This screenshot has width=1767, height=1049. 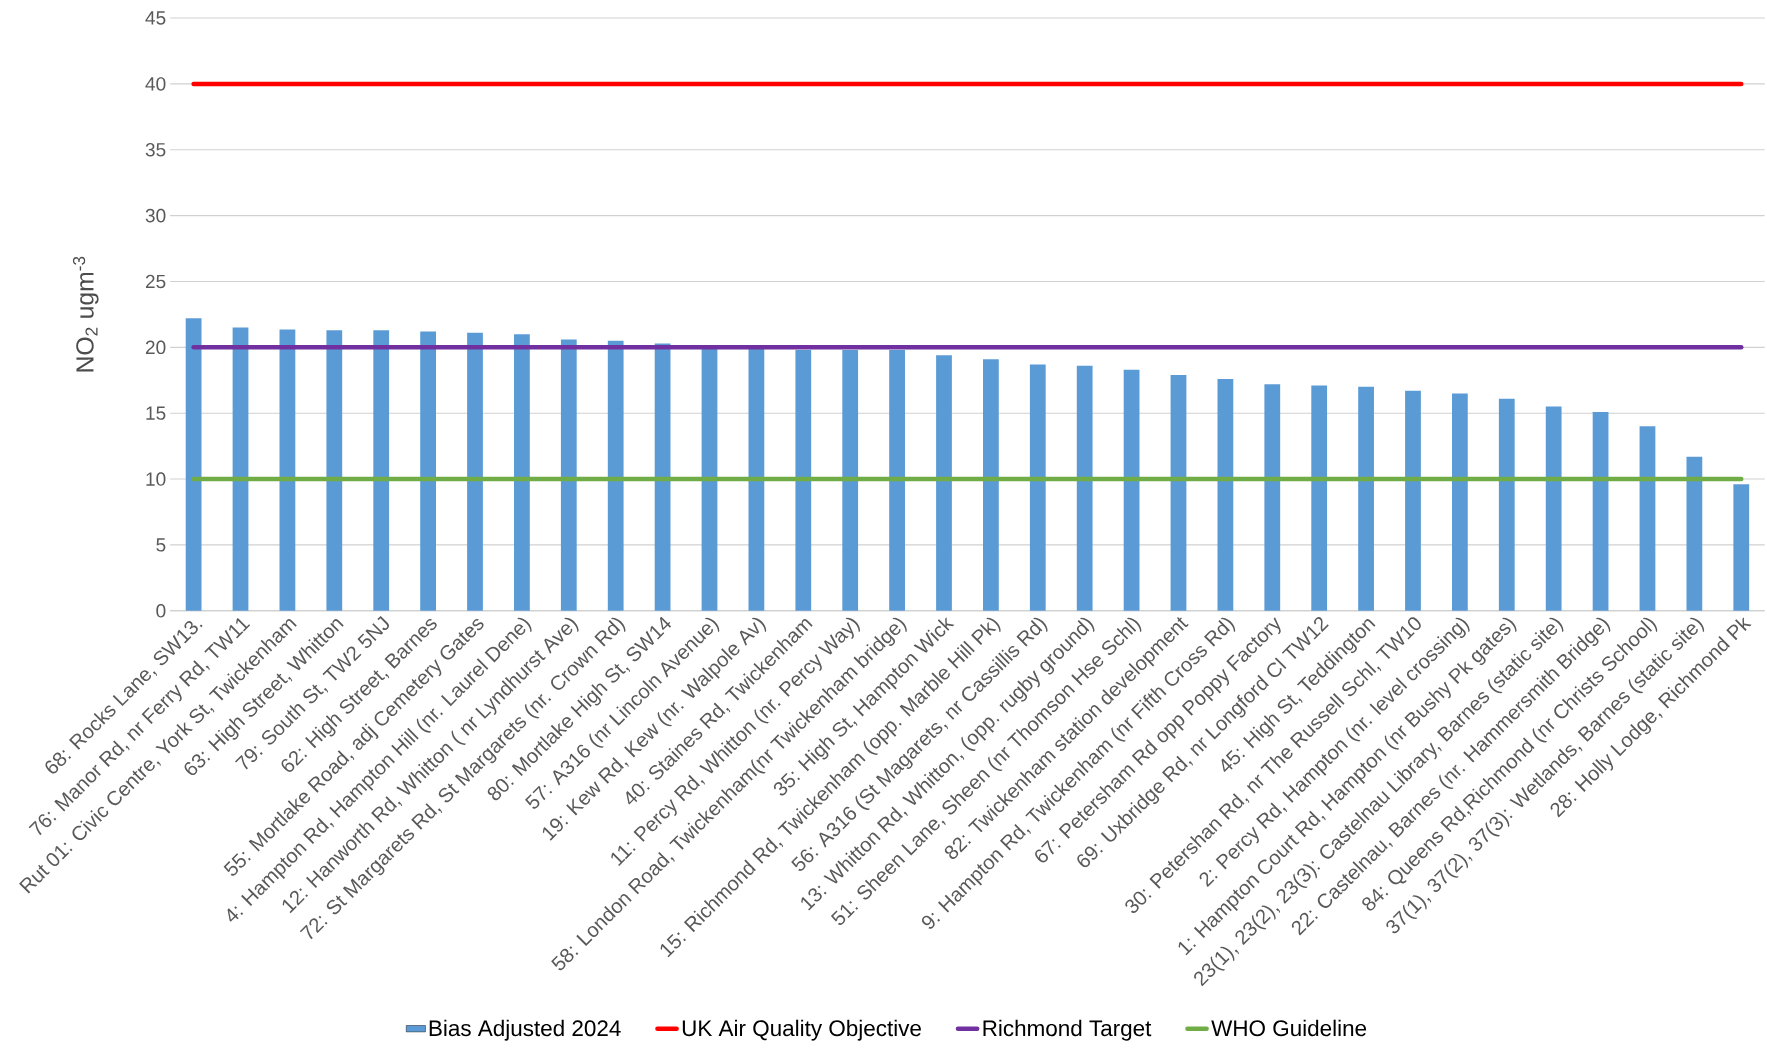 What do you see at coordinates (525, 1030) in the screenshot?
I see `legend-label: Bias Adjusted 2024` at bounding box center [525, 1030].